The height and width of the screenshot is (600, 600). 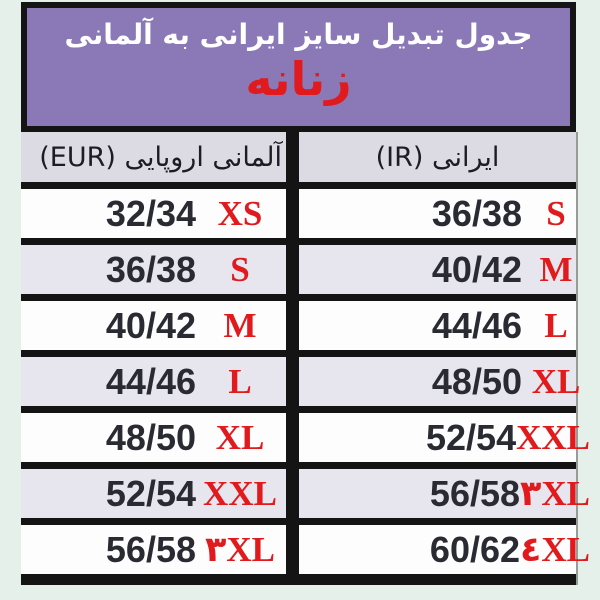 What do you see at coordinates (556, 381) in the screenshot?
I see `ir-size-label: XL` at bounding box center [556, 381].